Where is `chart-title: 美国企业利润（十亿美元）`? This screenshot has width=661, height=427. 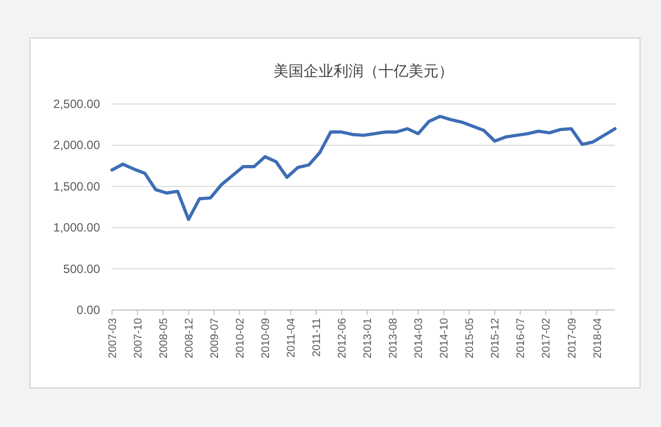 chart-title: 美国企业利润（十亿美元） is located at coordinates (364, 71).